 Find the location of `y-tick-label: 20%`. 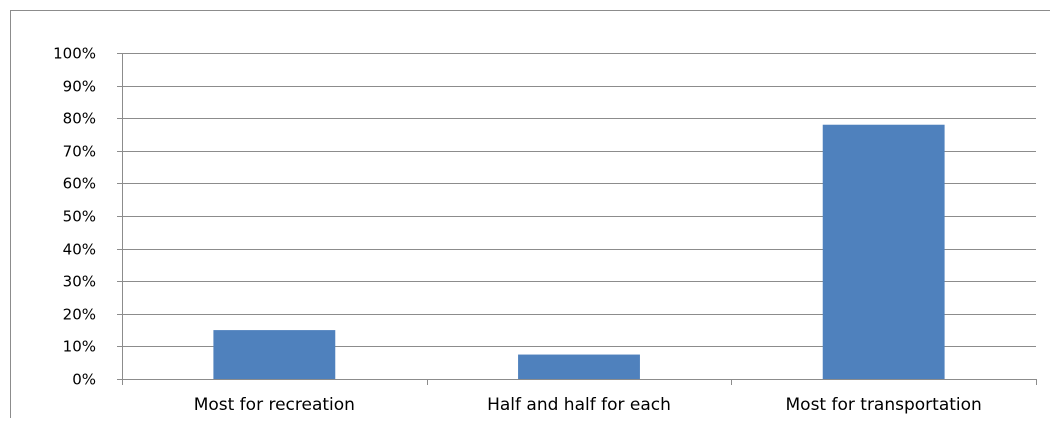

y-tick-label: 20% is located at coordinates (79, 315).